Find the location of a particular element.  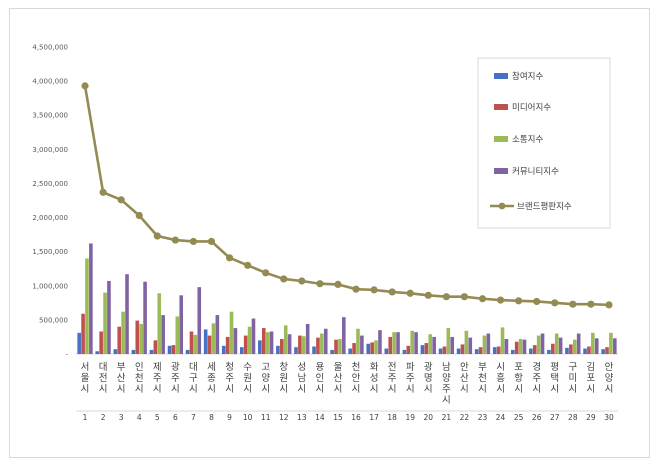

x-rank-label: 21 is located at coordinates (447, 417).